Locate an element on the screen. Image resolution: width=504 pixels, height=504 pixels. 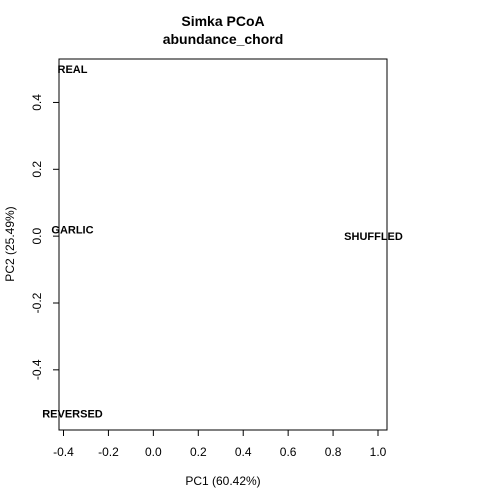
x-tick-label: 1.0 is located at coordinates (378, 452).